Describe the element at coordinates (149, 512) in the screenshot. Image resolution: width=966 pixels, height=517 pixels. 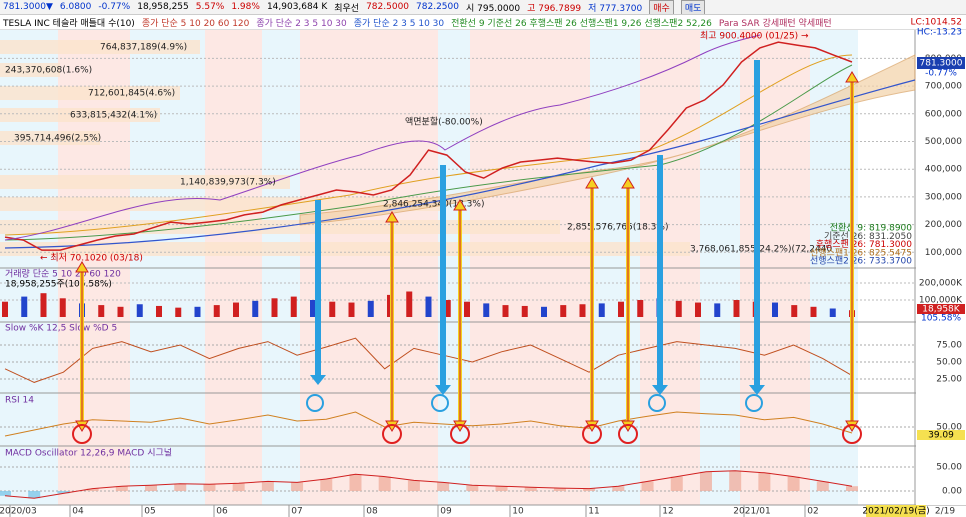
I see `x-tick-label: 05` at that location.